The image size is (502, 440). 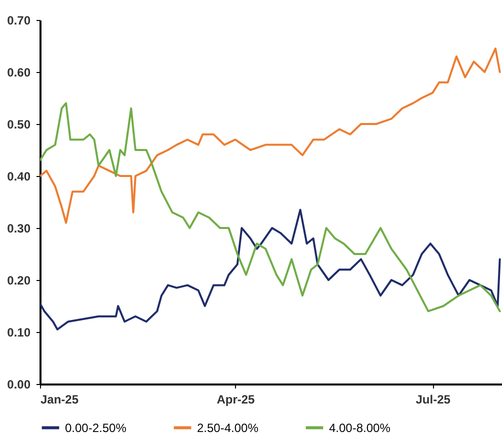 What do you see at coordinates (19, 21) in the screenshot?
I see `y-tick-label: 0.70` at bounding box center [19, 21].